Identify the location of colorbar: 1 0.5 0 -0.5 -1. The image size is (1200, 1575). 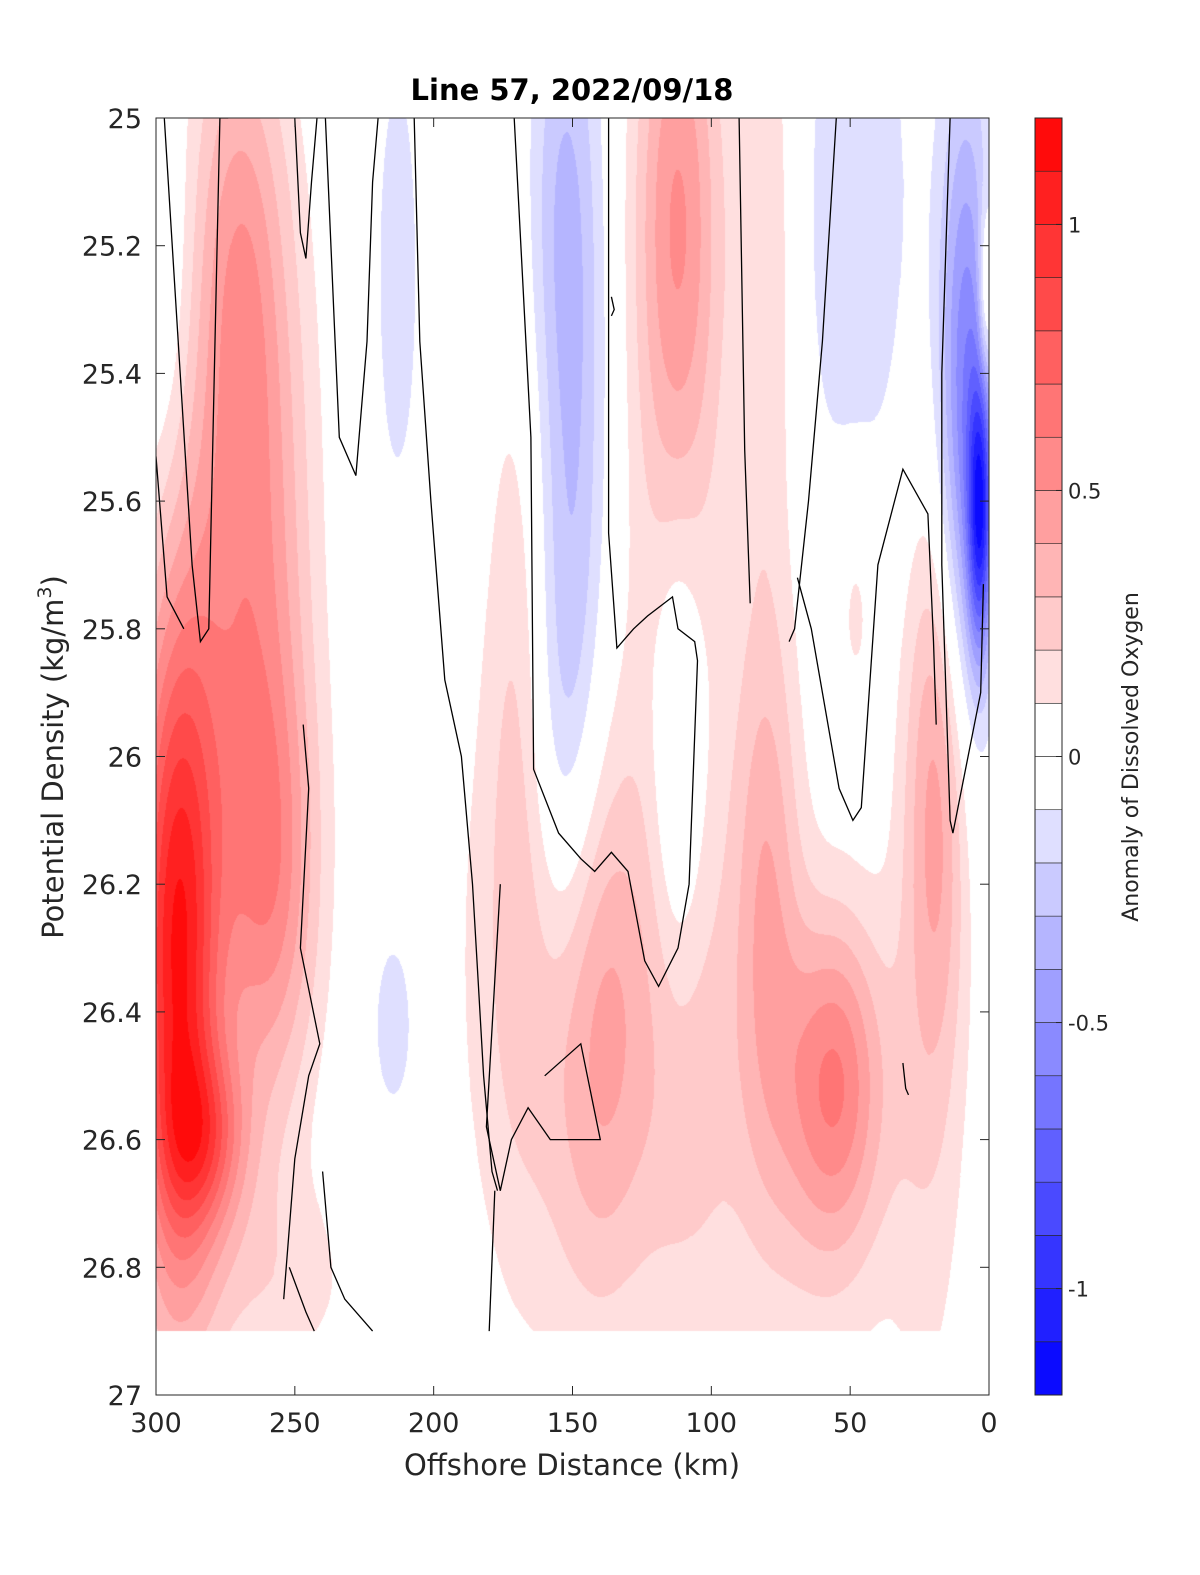
(1071, 756).